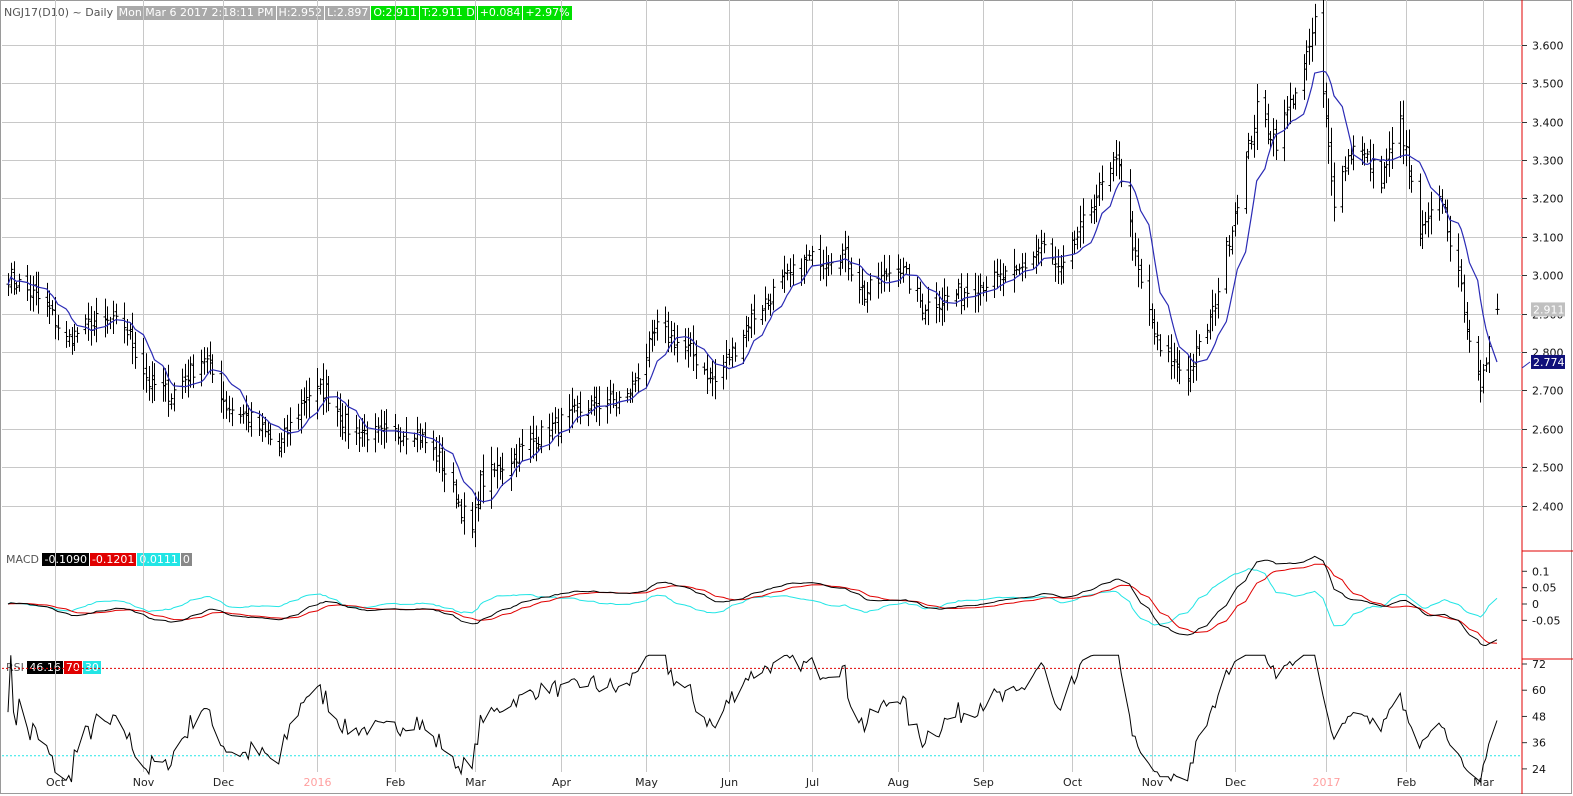 The image size is (1573, 796). I want to click on x-tick-label: Oct, so click(1073, 782).